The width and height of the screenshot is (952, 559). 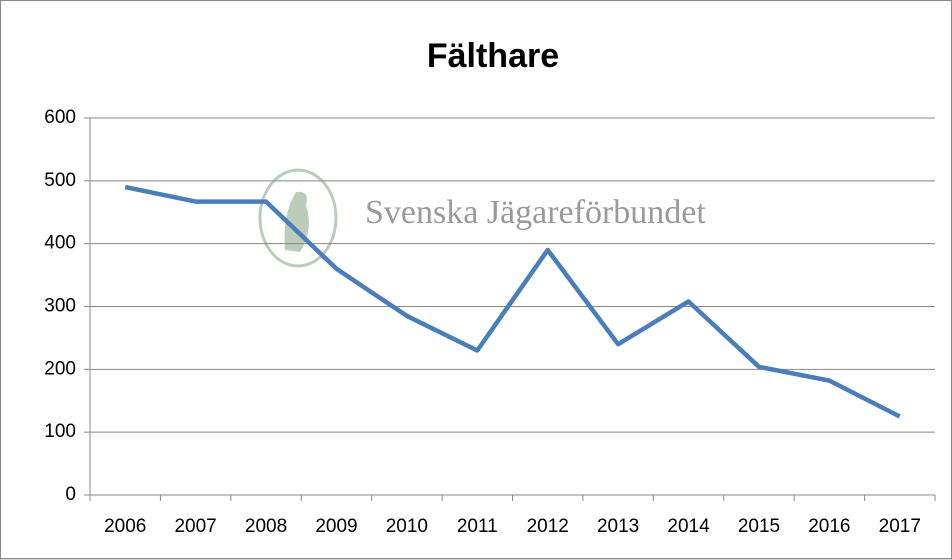 I want to click on x-tick-label: 2007, so click(x=195, y=526).